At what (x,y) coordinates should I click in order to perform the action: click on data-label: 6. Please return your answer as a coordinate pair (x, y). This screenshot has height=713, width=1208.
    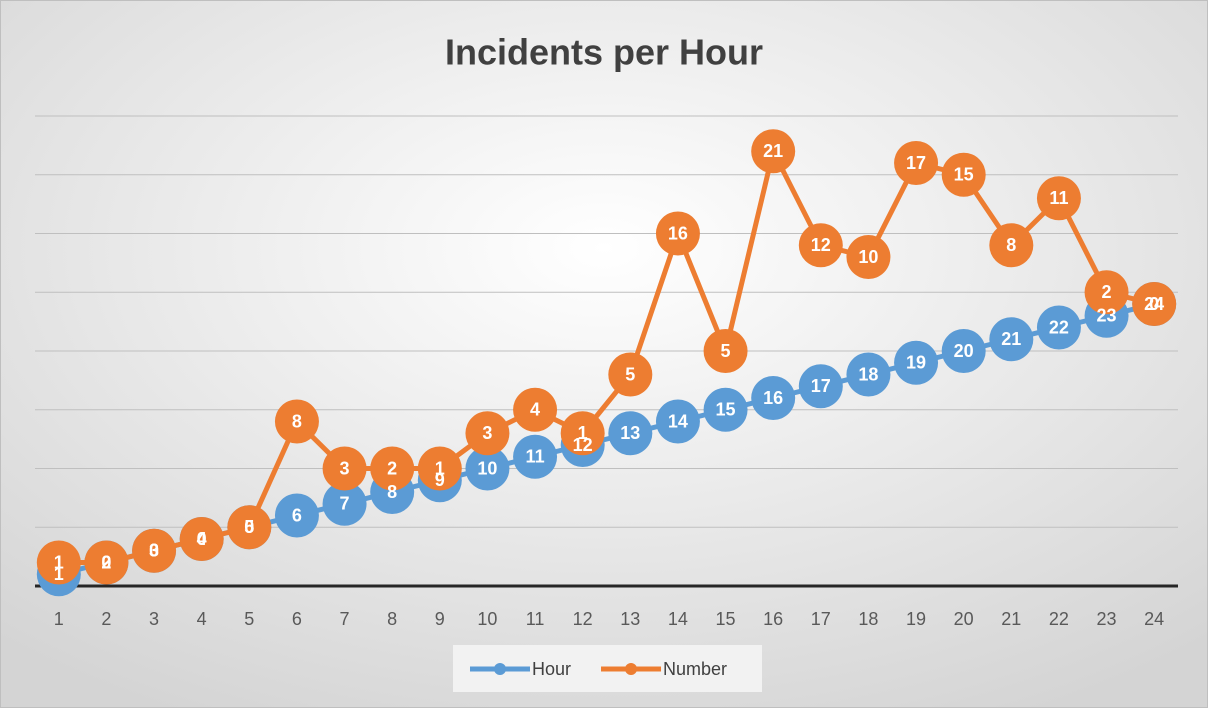
    Looking at the image, I should click on (297, 515).